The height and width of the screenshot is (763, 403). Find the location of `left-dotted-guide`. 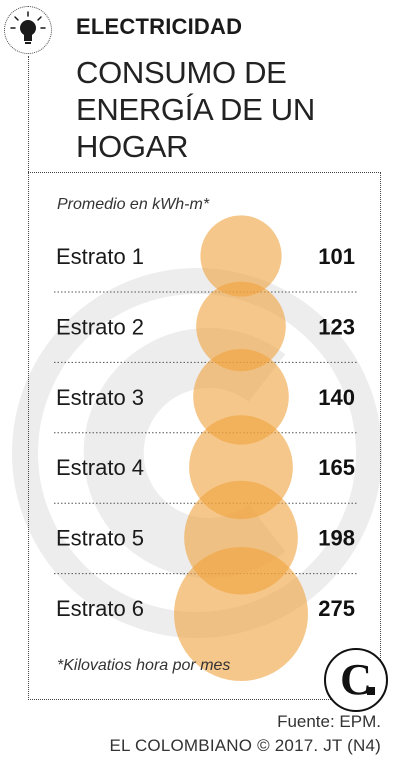

left-dotted-guide is located at coordinates (28, 378).